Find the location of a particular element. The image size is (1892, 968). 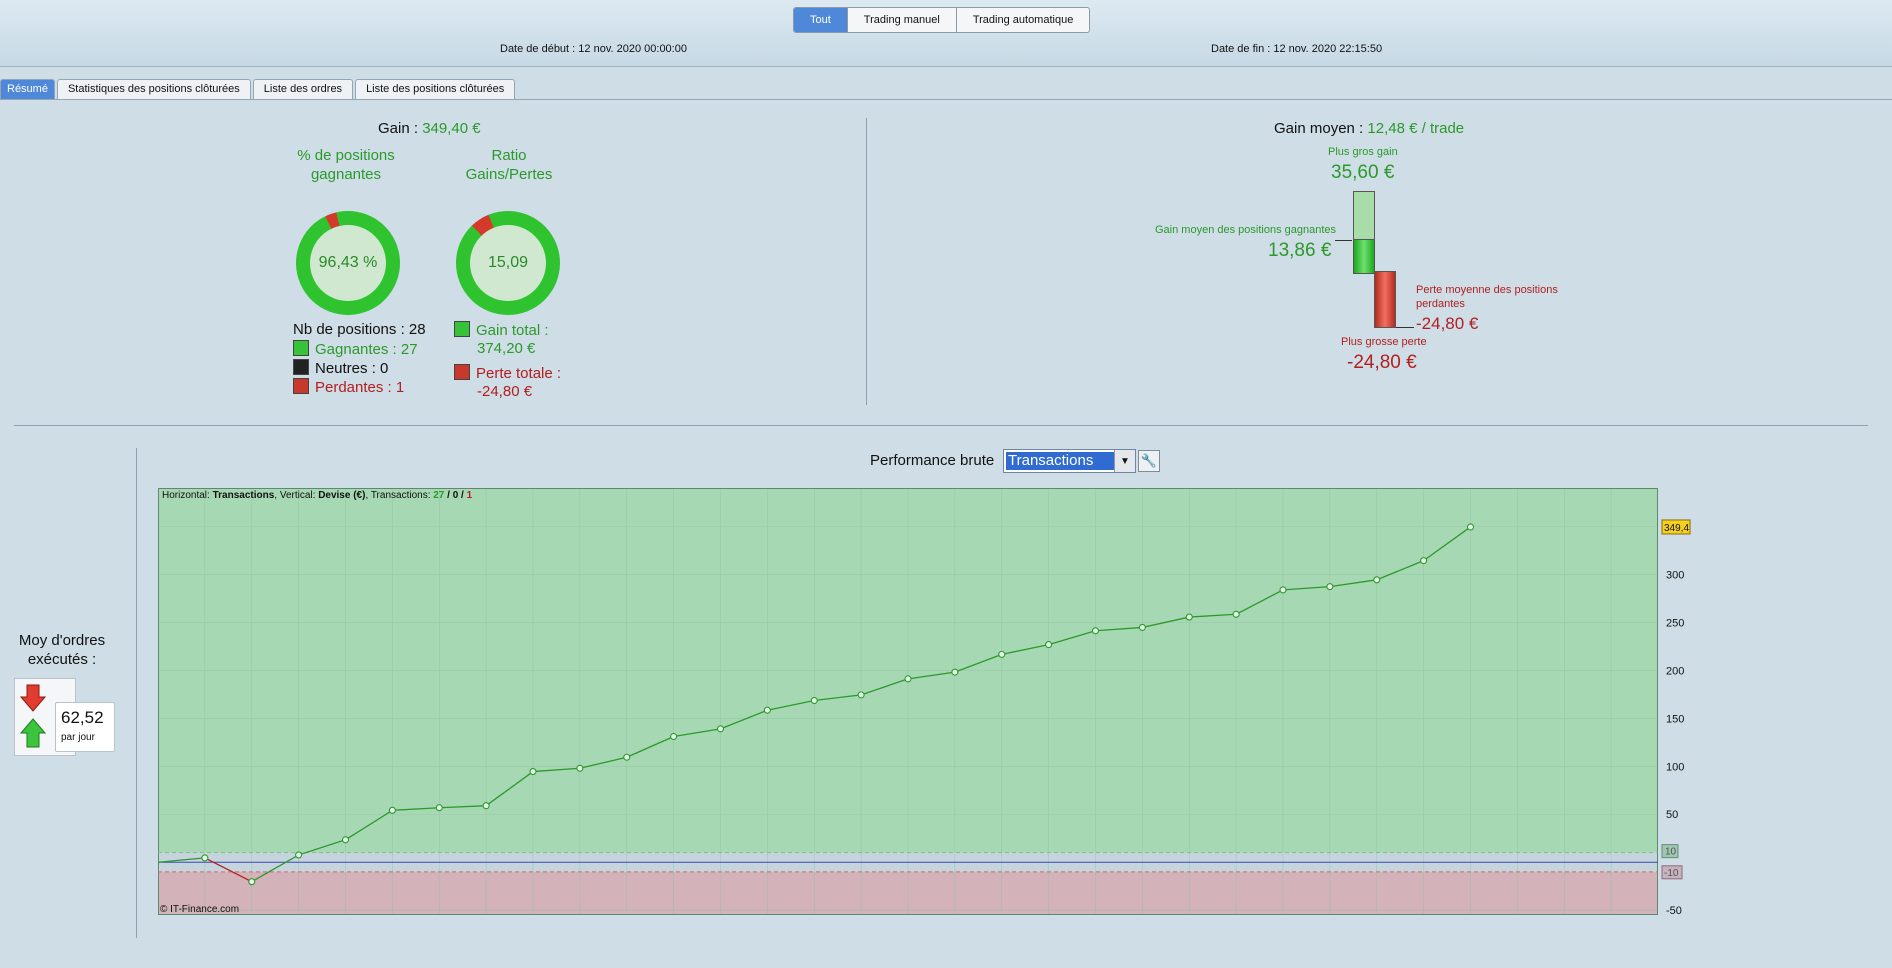

segment-tout: Tout is located at coordinates (821, 20).